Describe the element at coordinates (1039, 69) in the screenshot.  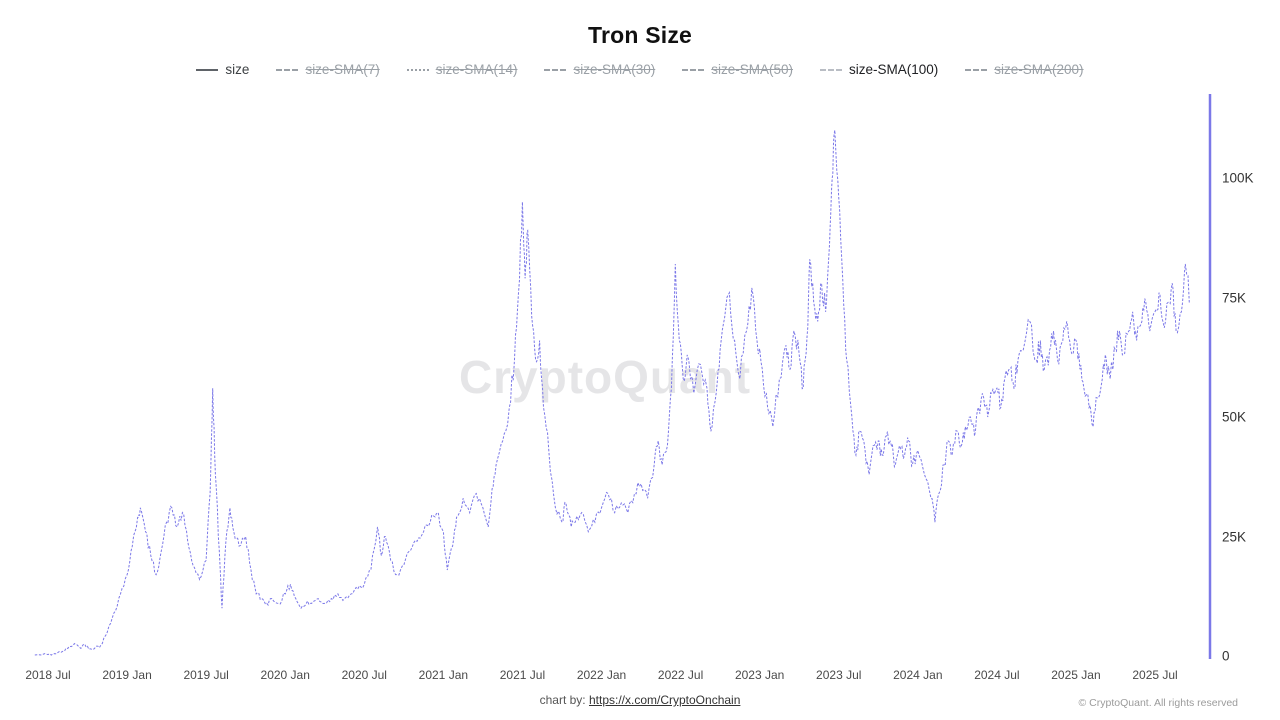
I see `legend-label: size-SMA(200)` at that location.